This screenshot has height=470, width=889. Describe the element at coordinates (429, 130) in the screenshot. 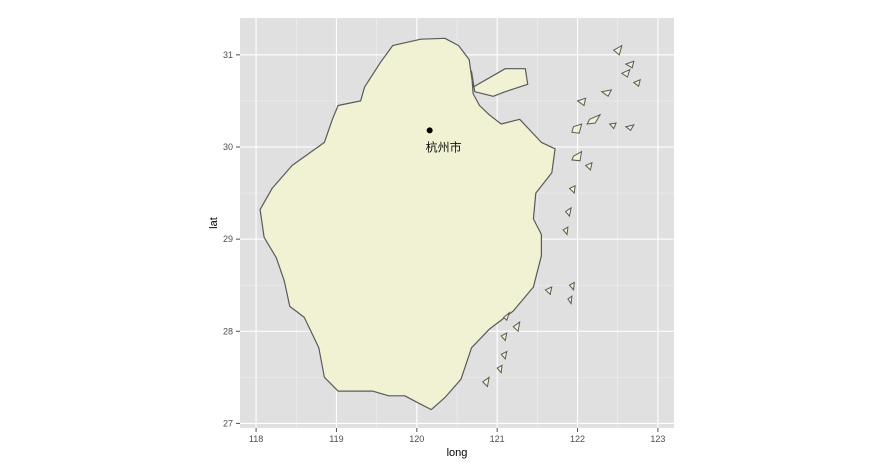

I see `city-point` at that location.